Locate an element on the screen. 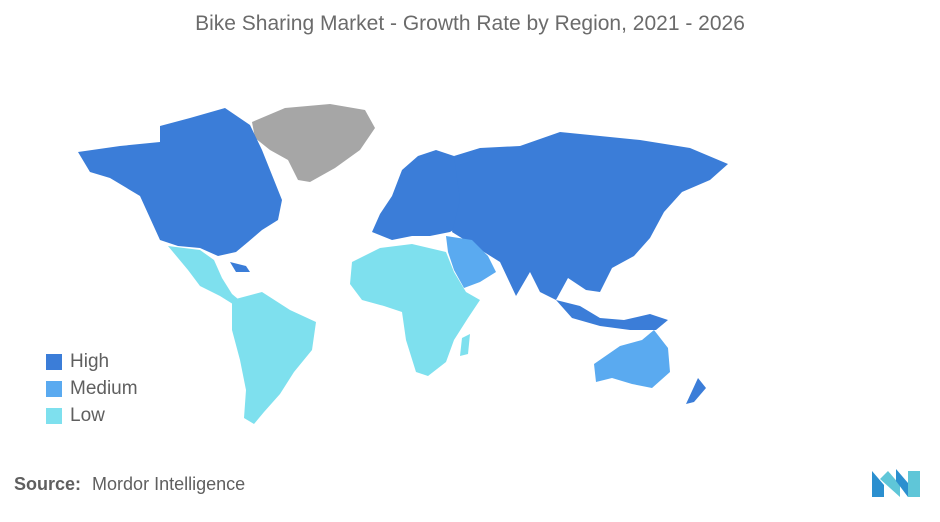  source-value: Mordor Intelligence is located at coordinates (169, 484).